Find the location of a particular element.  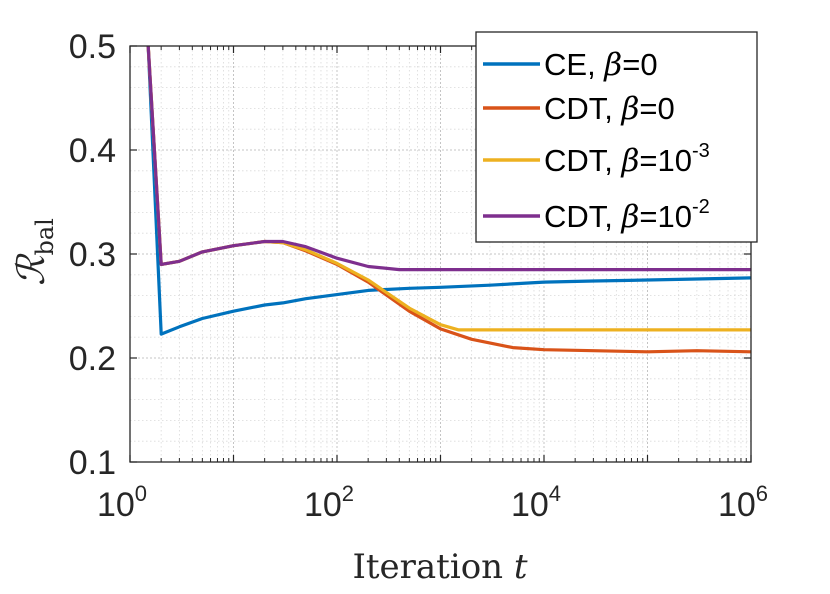

legend-entry-prefix: CE, is located at coordinates (574, 64).